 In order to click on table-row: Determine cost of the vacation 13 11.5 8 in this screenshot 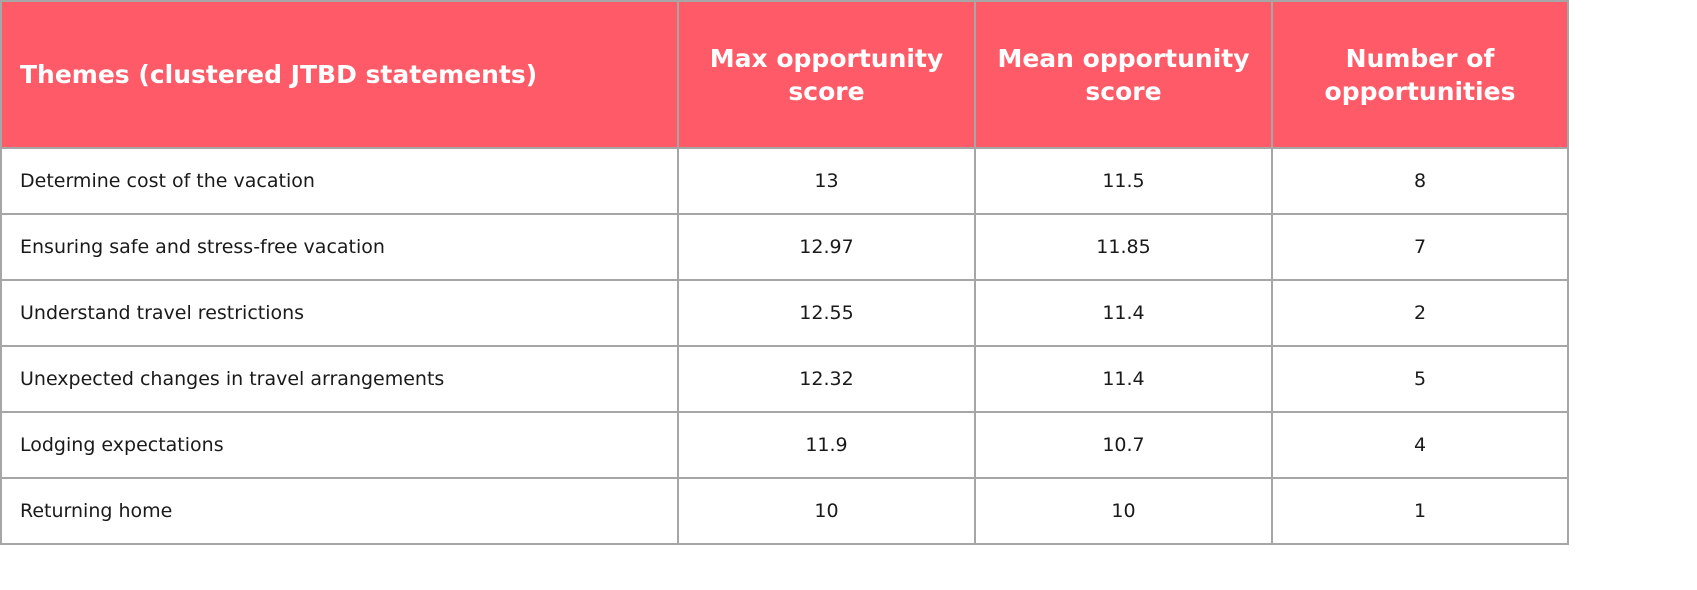, I will do `click(784, 181)`.